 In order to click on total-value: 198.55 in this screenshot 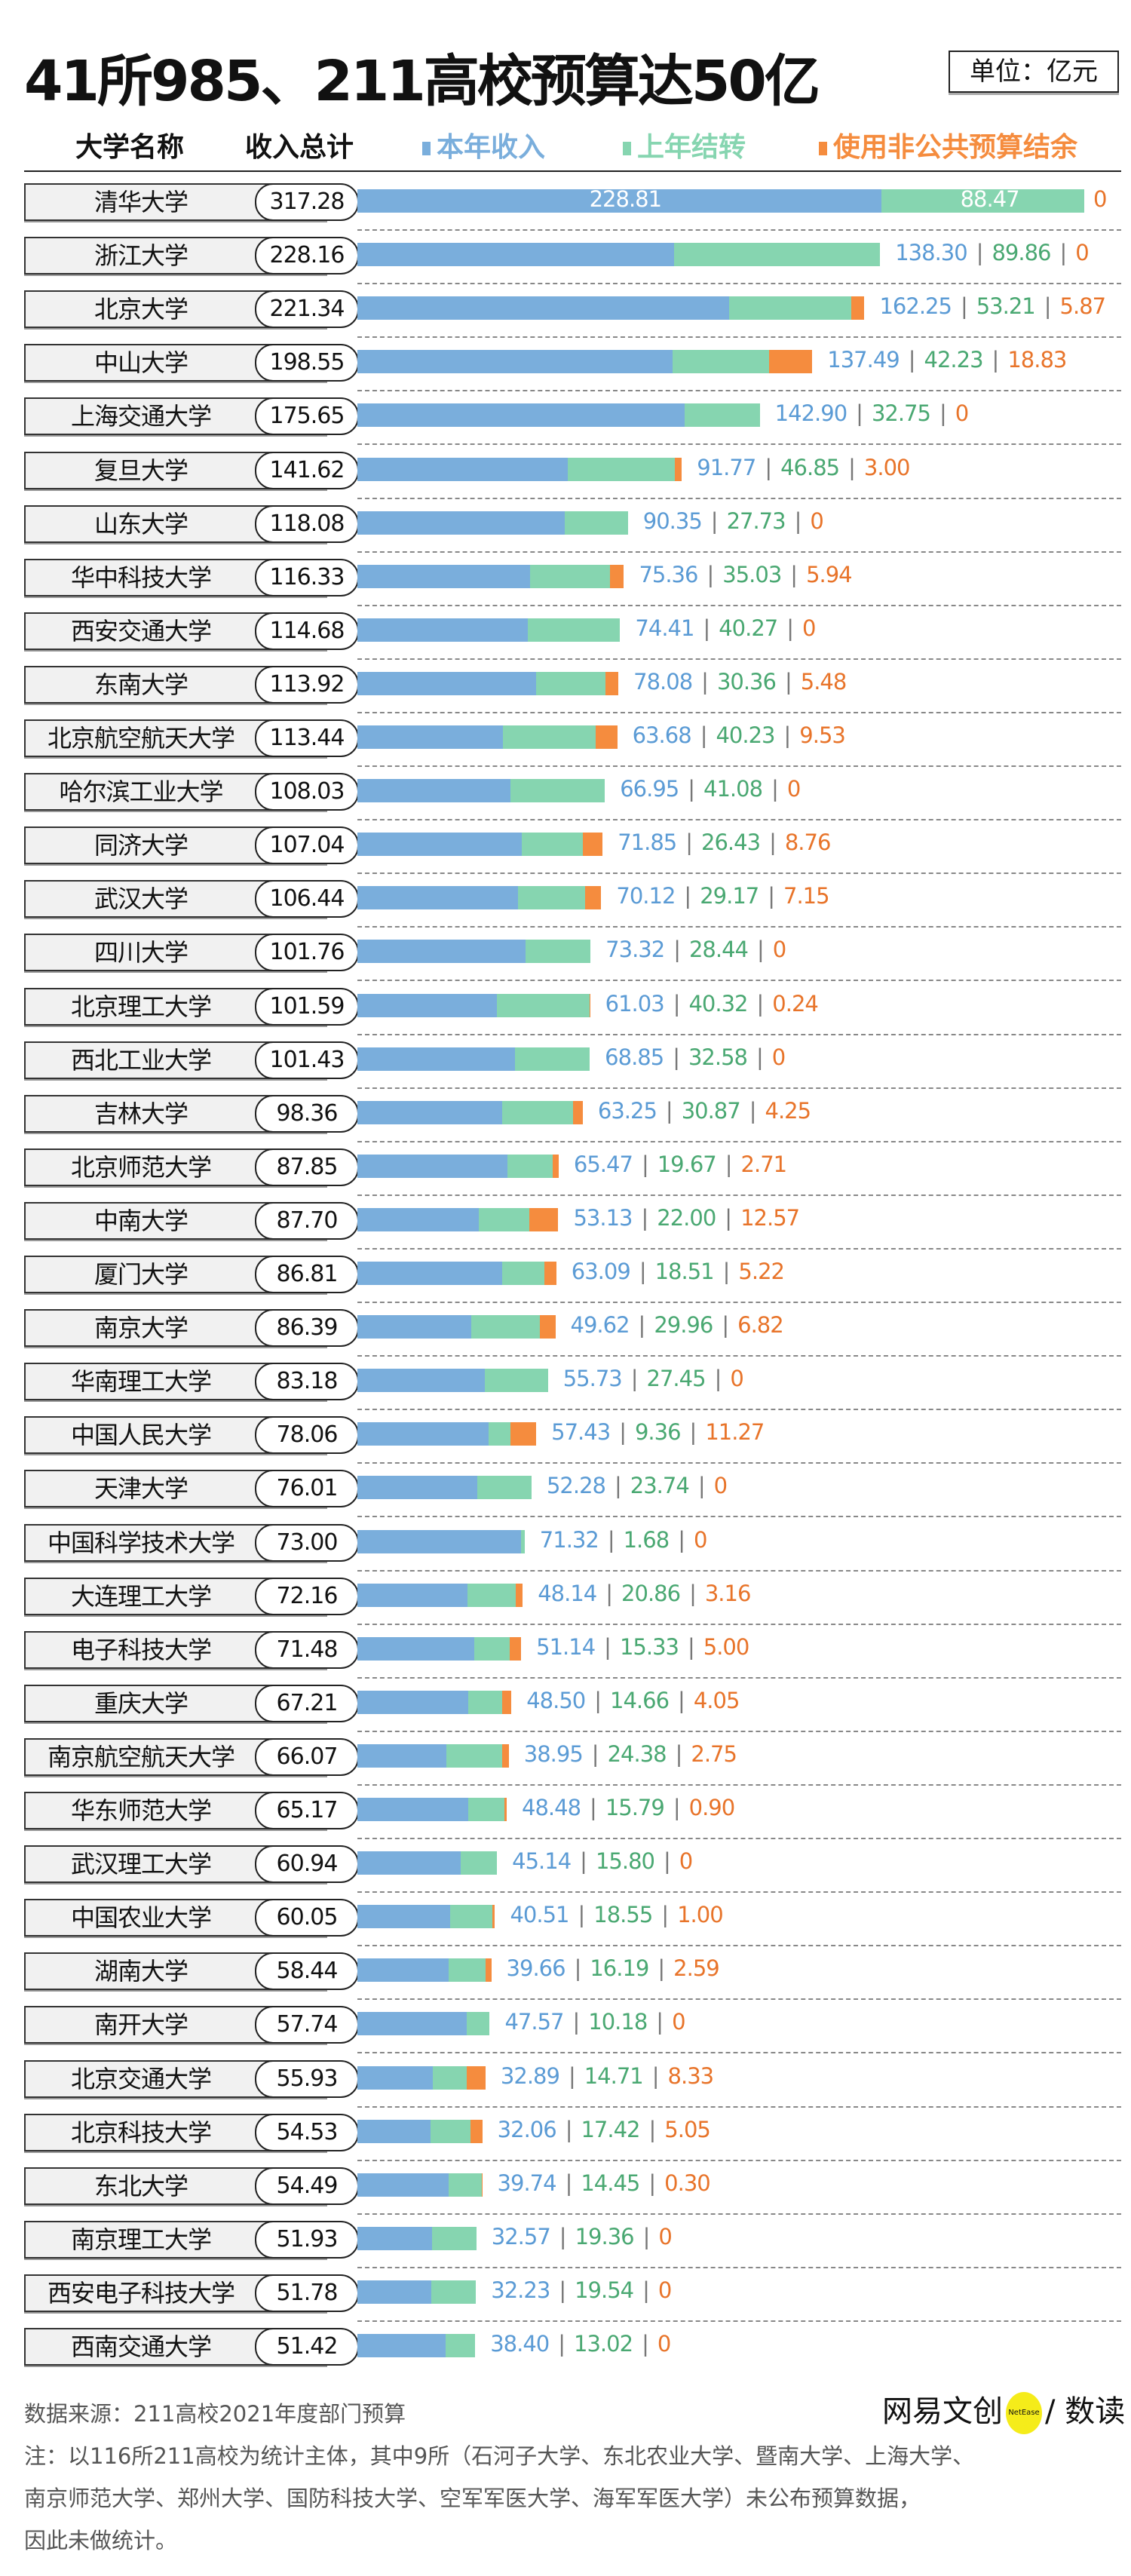, I will do `click(307, 363)`.